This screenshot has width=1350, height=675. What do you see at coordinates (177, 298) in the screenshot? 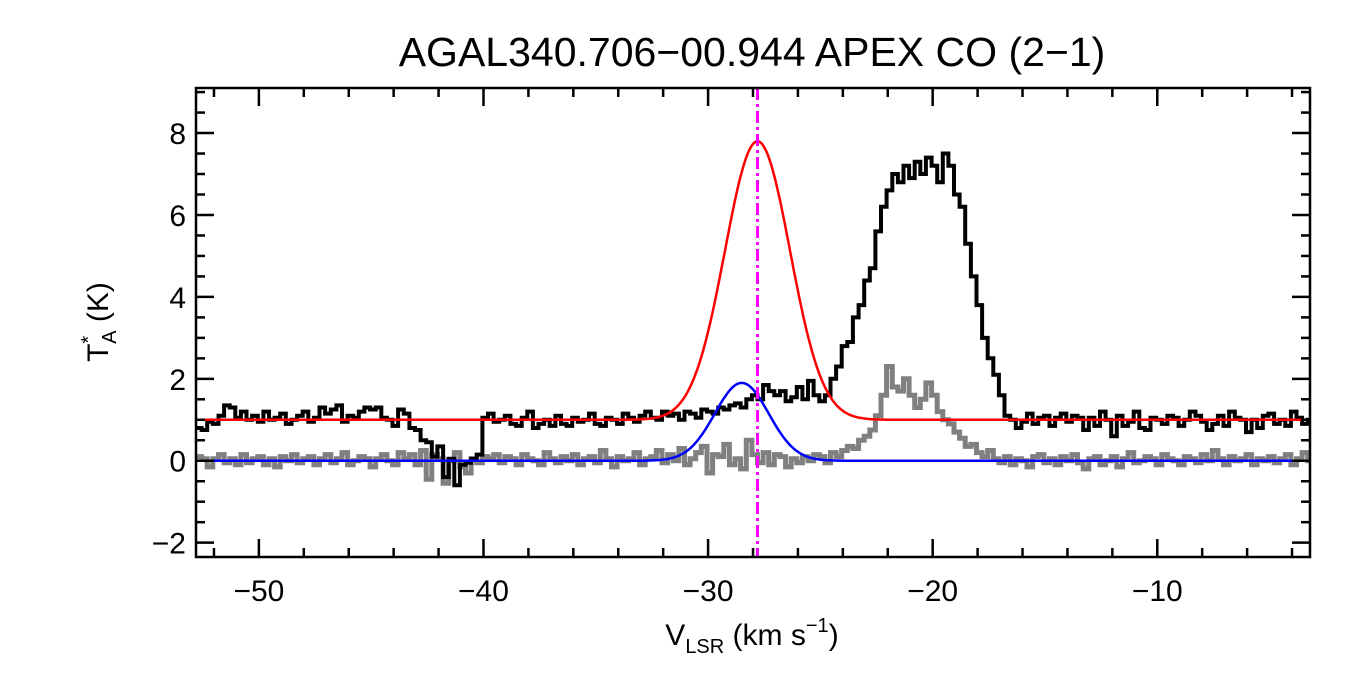
I see `y-tick-label: 4` at bounding box center [177, 298].